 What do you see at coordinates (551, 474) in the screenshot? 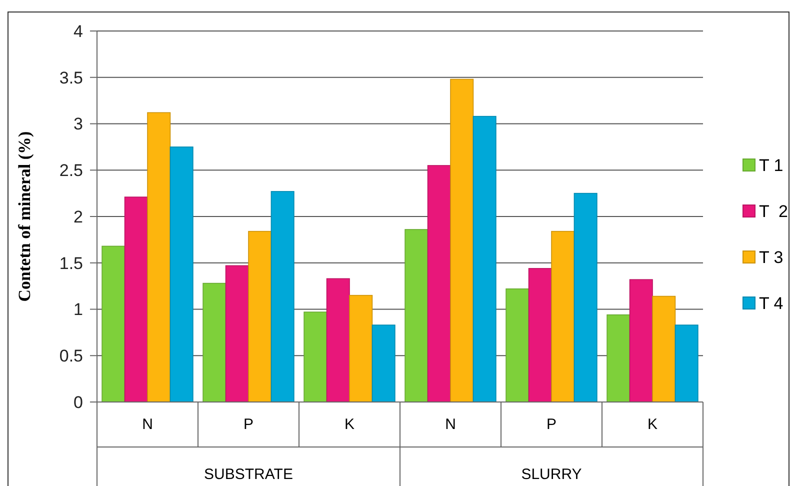
I see `text: SLURRY` at bounding box center [551, 474].